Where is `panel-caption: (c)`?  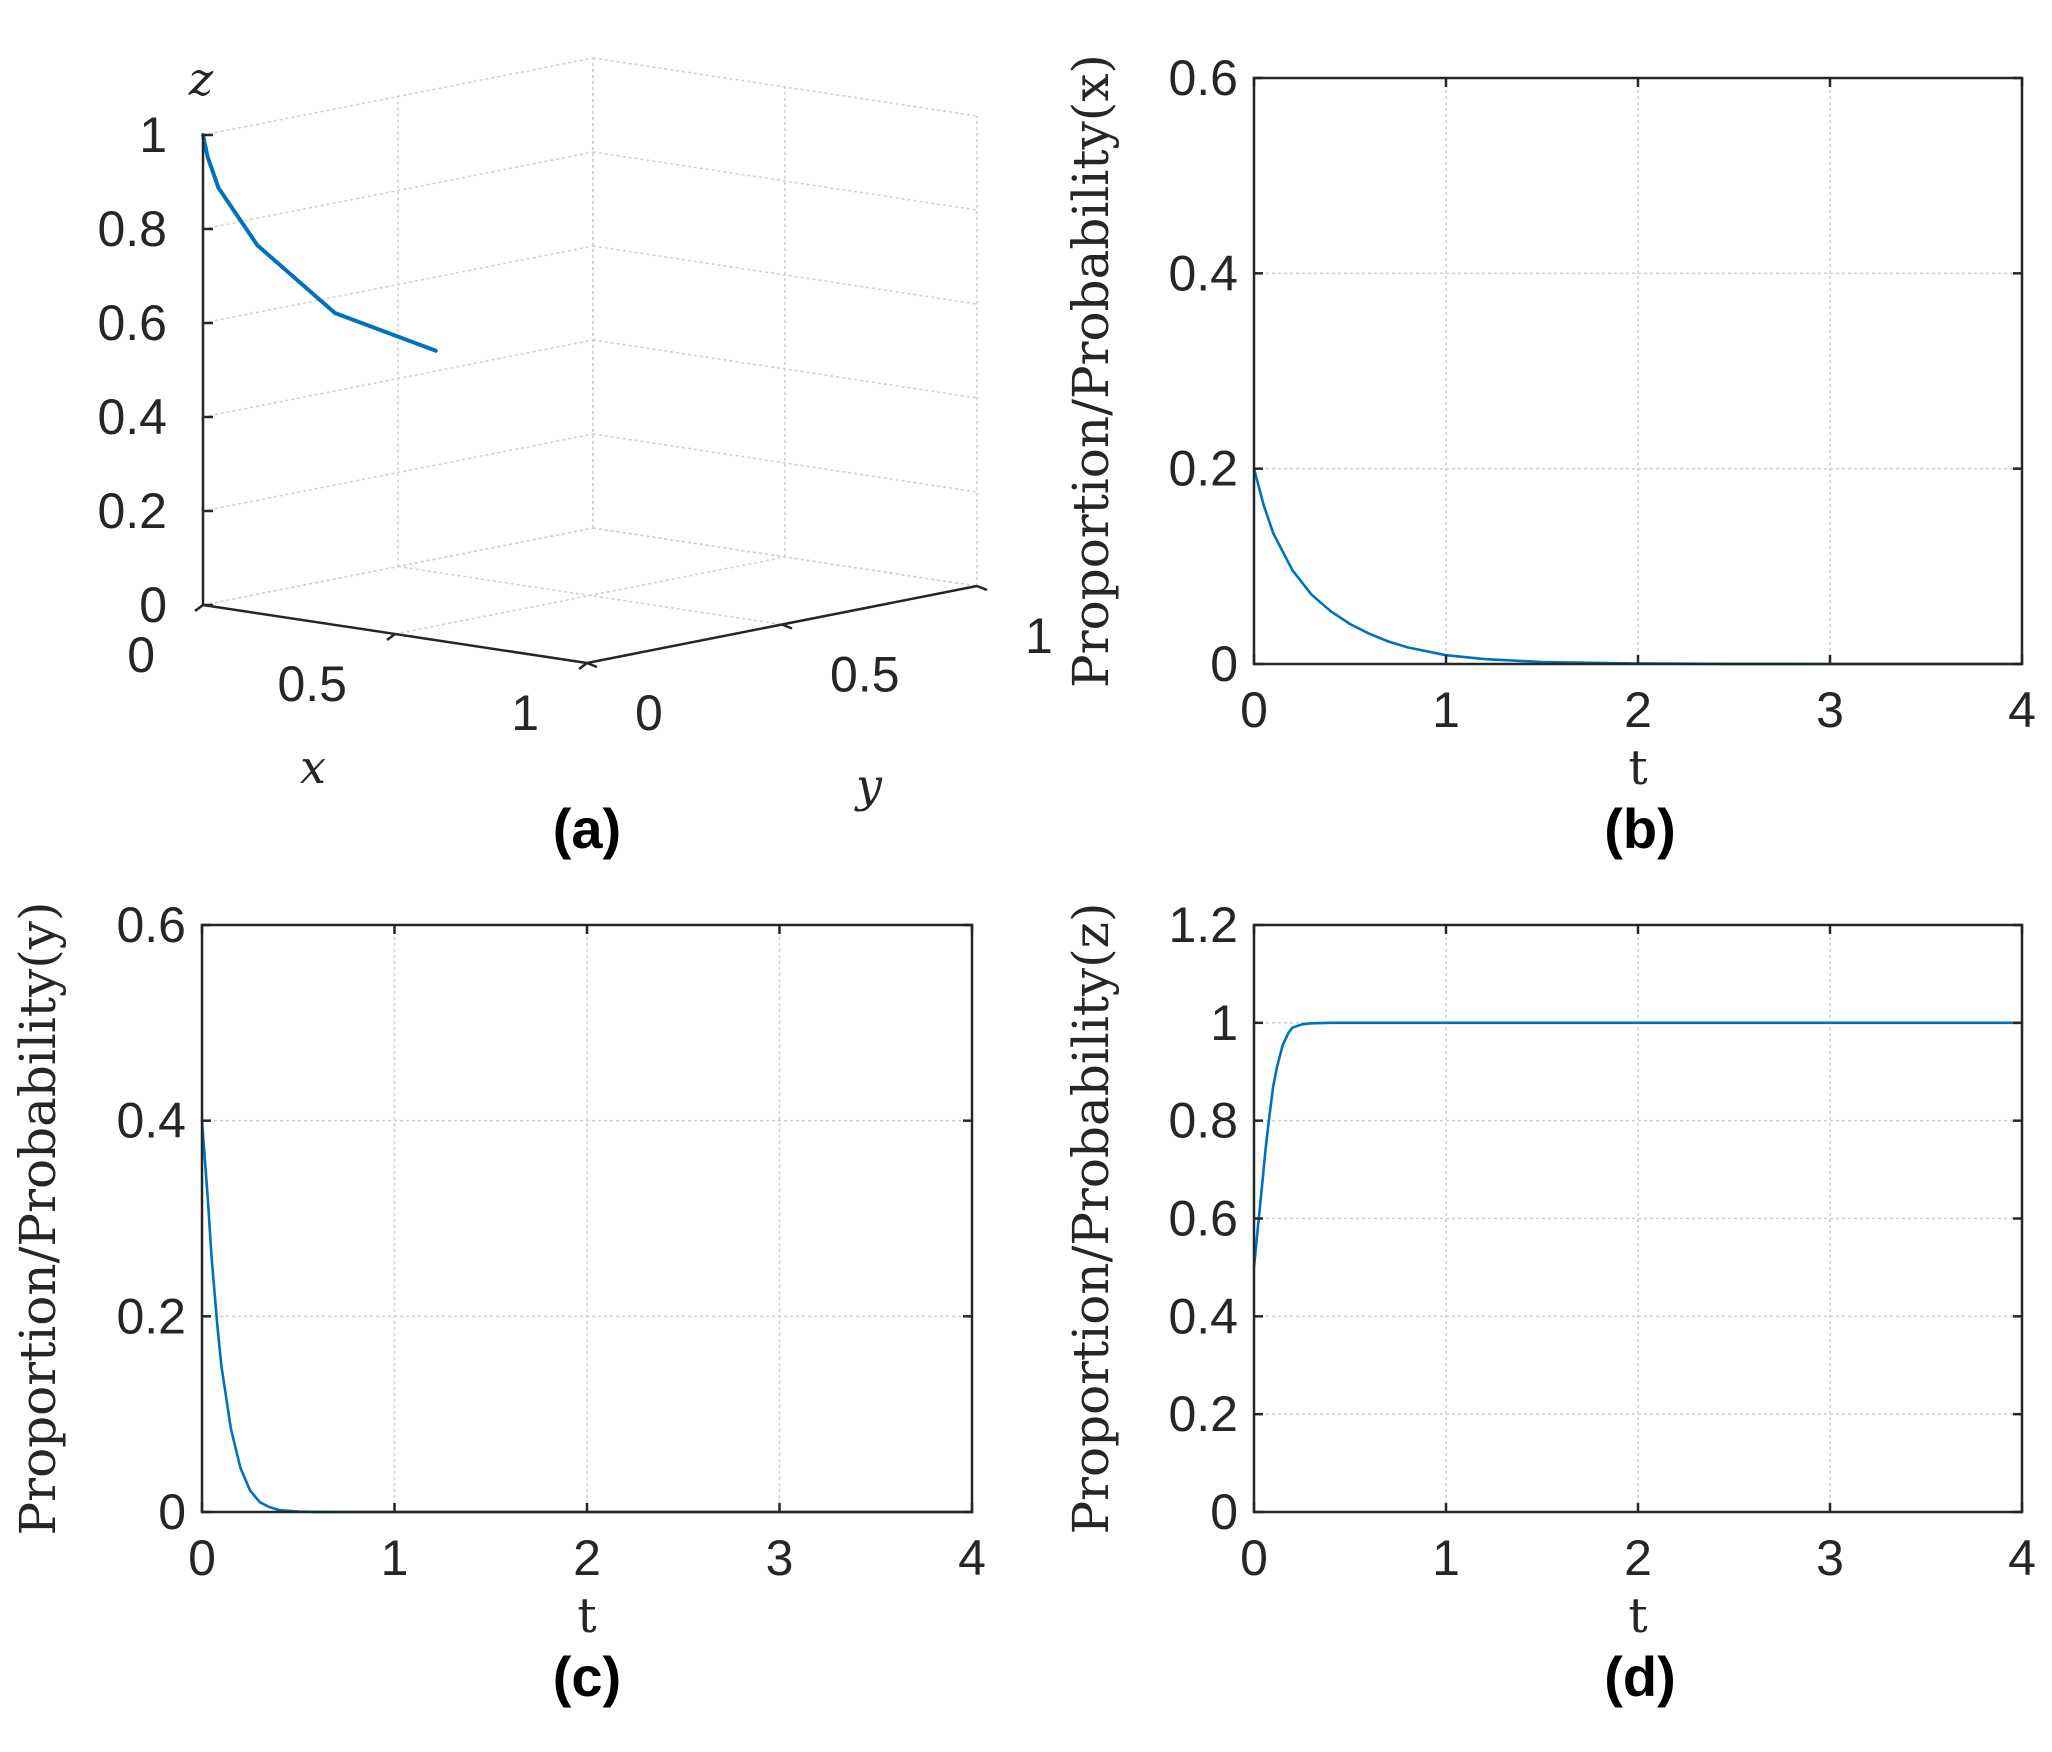 panel-caption: (c) is located at coordinates (587, 1676).